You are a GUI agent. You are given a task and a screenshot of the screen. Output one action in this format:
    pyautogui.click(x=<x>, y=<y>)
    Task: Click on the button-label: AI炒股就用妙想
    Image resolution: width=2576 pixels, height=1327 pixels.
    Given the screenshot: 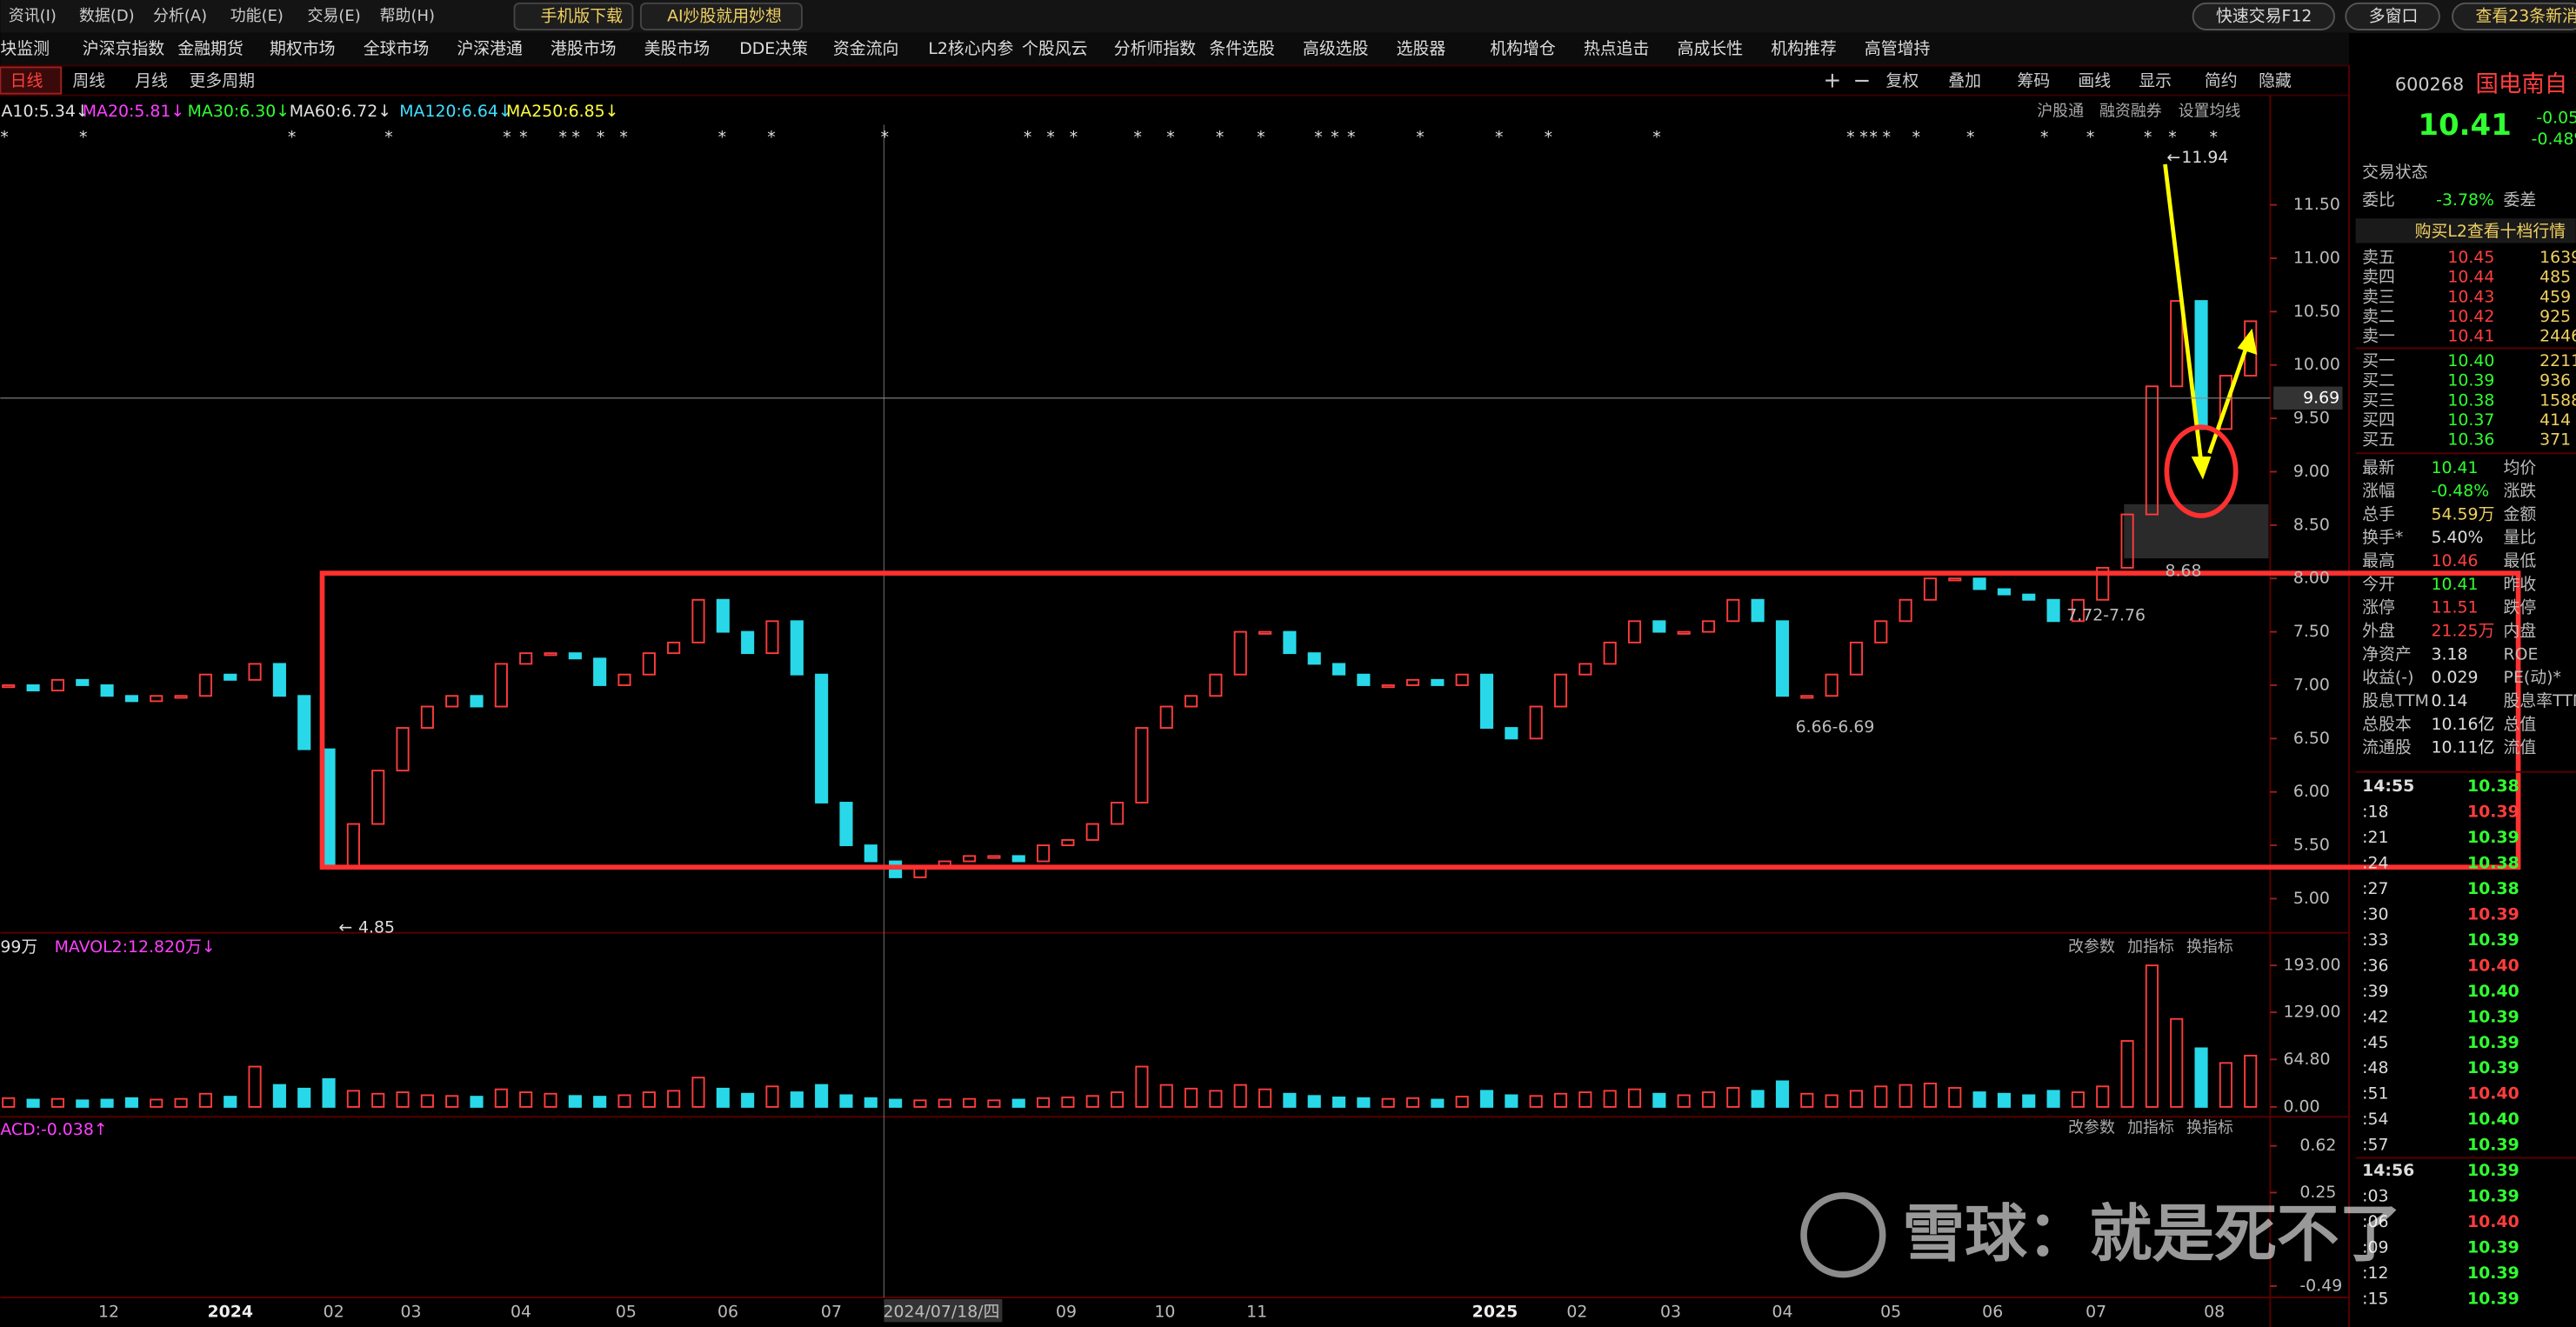 What is the action you would take?
    pyautogui.click(x=724, y=16)
    